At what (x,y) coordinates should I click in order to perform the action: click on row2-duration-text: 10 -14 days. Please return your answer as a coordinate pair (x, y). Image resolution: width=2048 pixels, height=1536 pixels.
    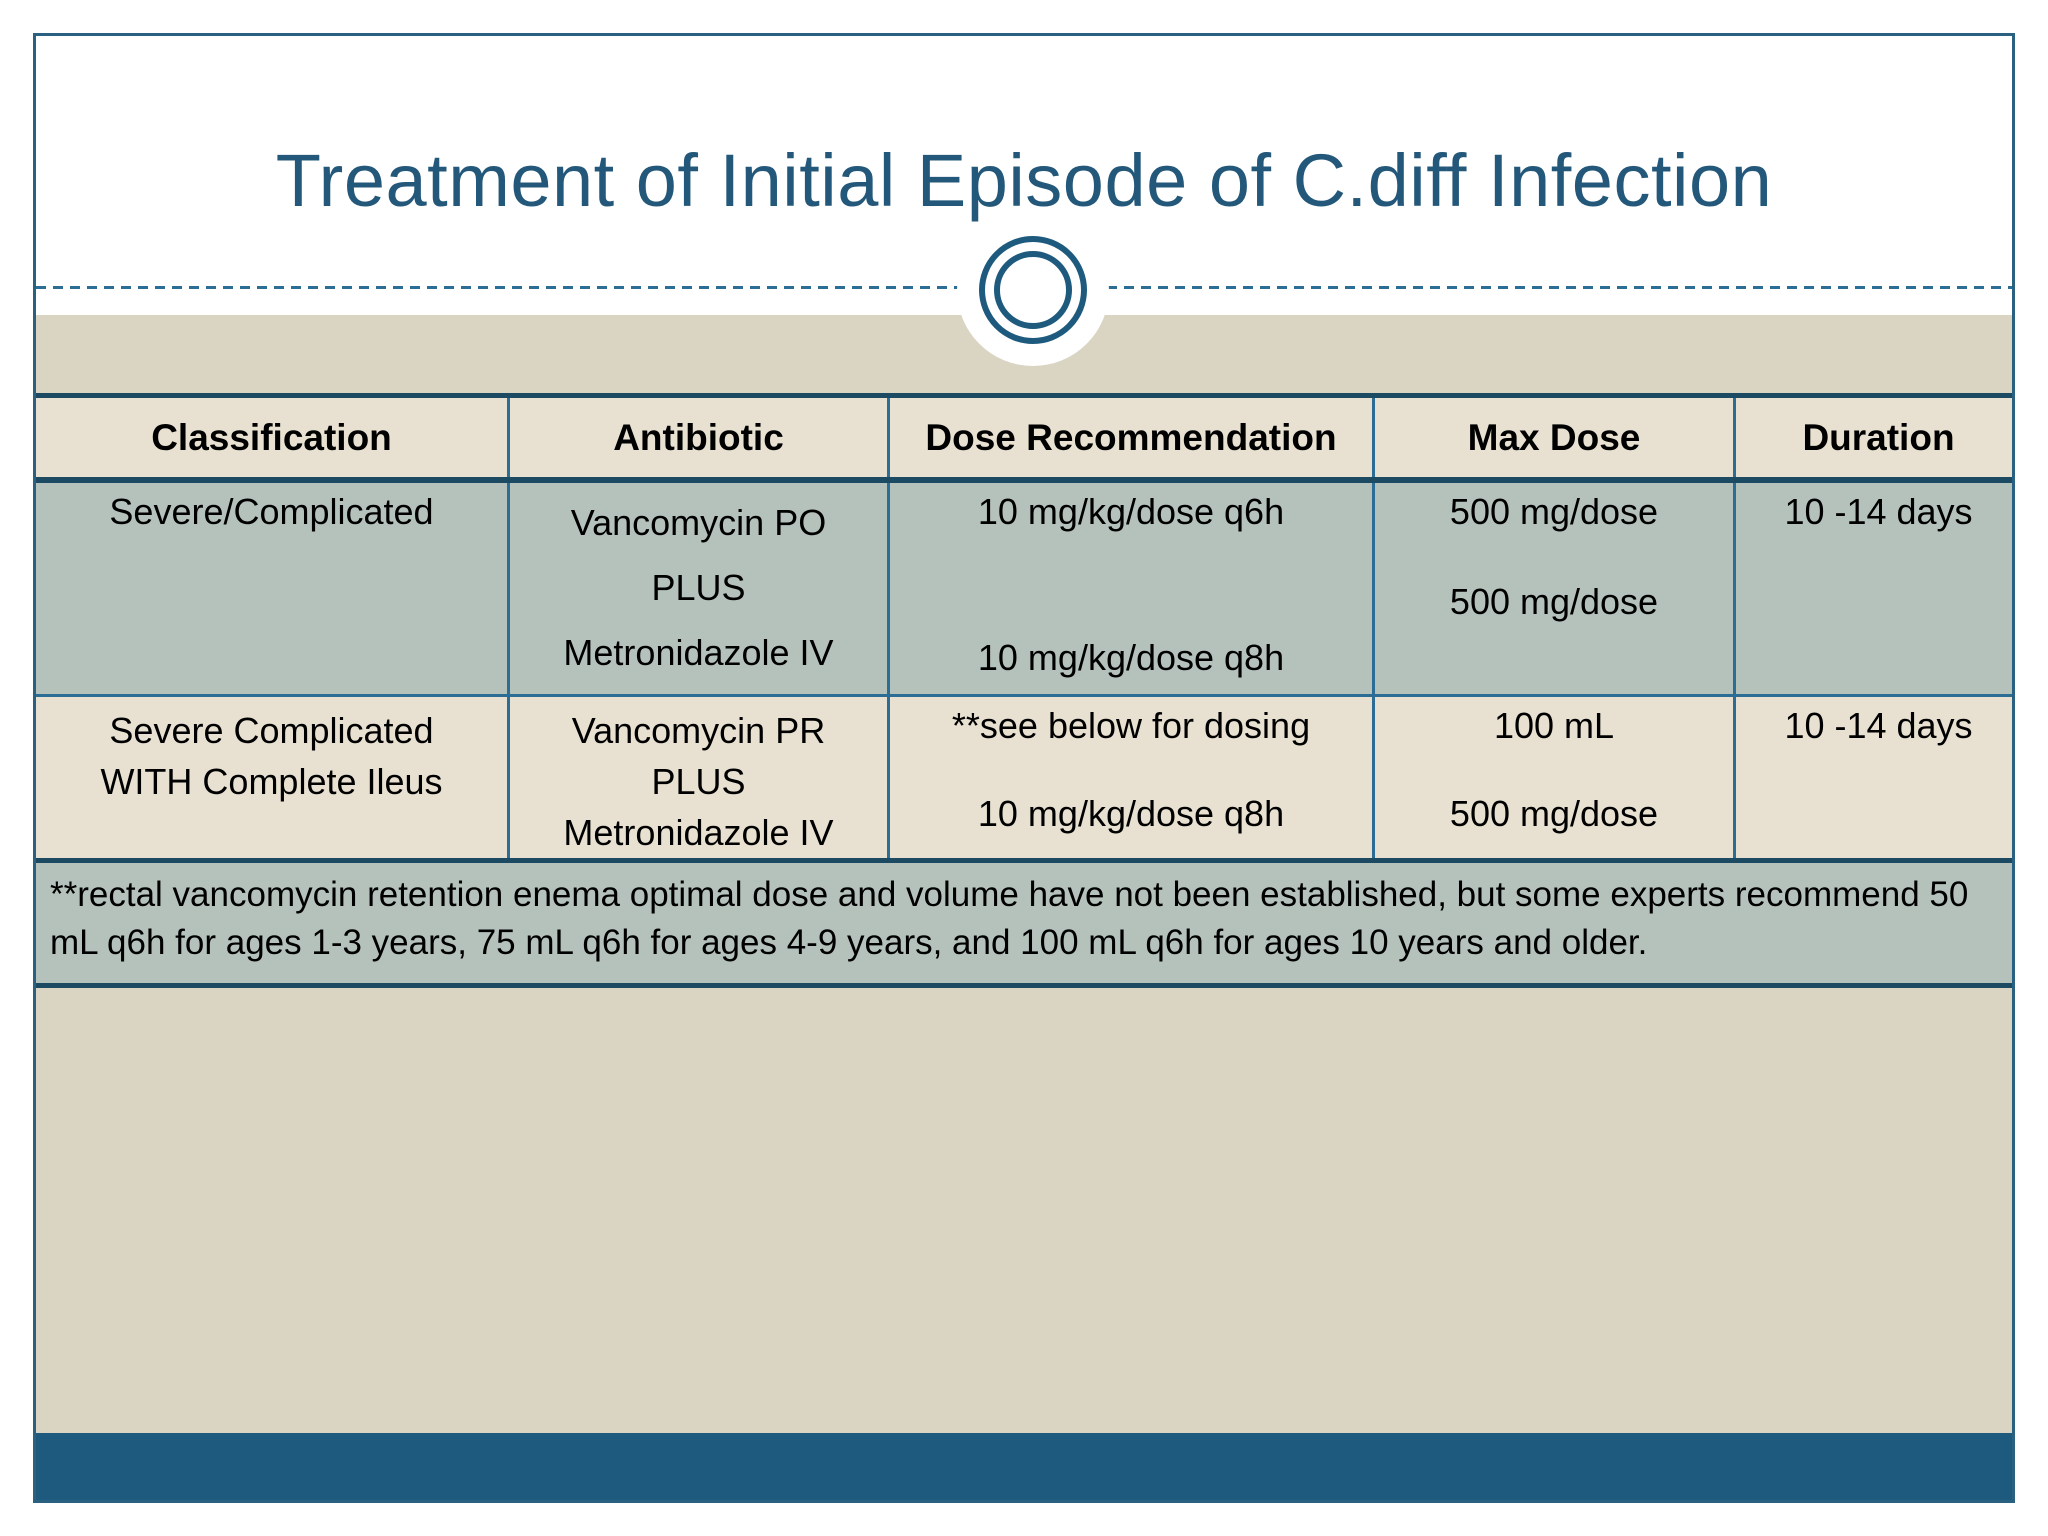
    Looking at the image, I should click on (1878, 725).